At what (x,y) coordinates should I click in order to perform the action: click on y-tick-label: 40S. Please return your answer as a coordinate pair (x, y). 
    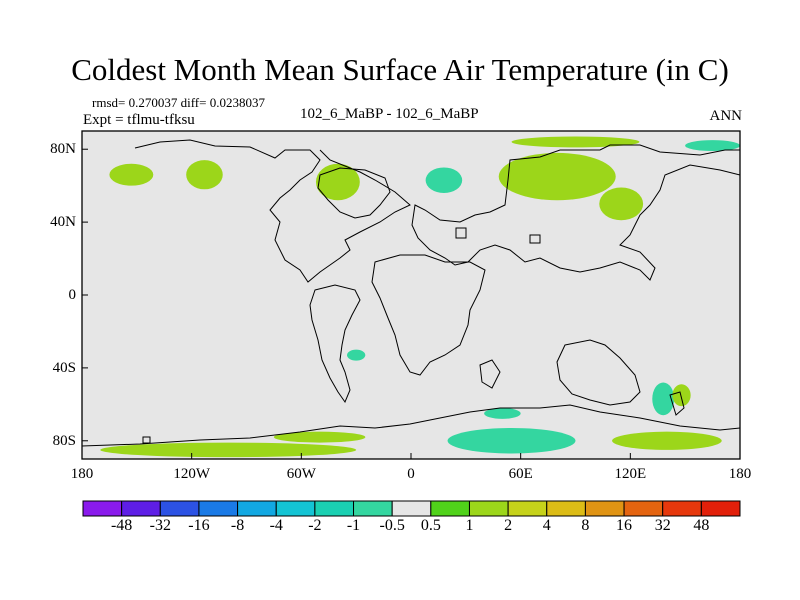
    Looking at the image, I should click on (64, 367).